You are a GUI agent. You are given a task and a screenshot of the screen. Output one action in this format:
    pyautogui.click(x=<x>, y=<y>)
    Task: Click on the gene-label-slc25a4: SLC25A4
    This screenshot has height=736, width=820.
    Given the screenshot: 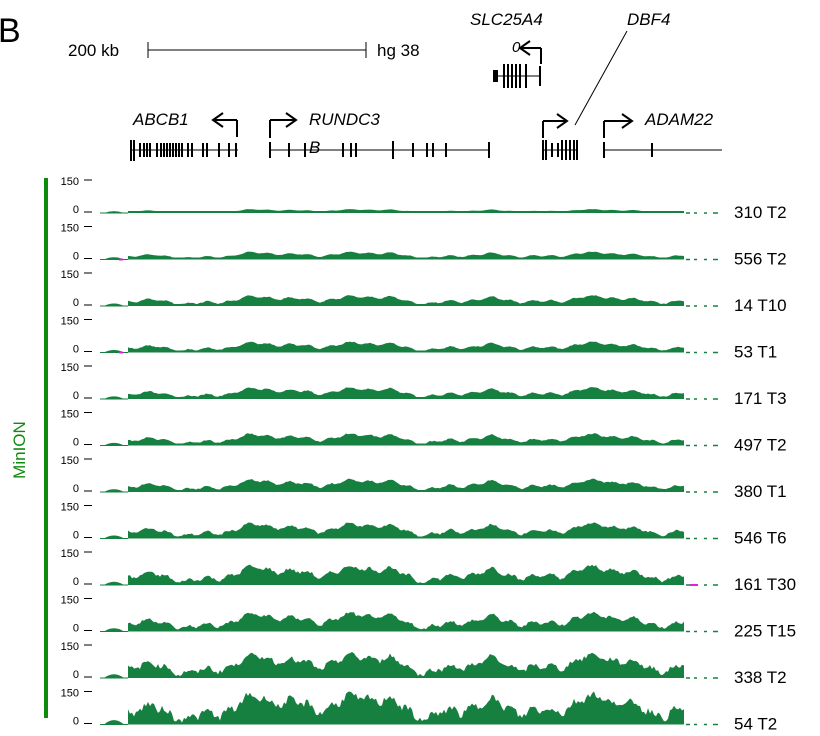 What is the action you would take?
    pyautogui.click(x=506, y=19)
    